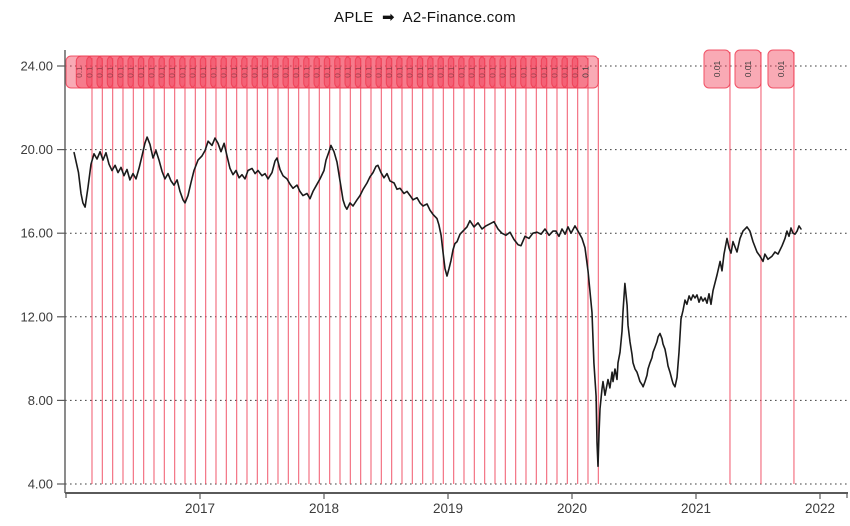 The image size is (850, 526). What do you see at coordinates (36, 66) in the screenshot?
I see `y-axis-label: 24.00` at bounding box center [36, 66].